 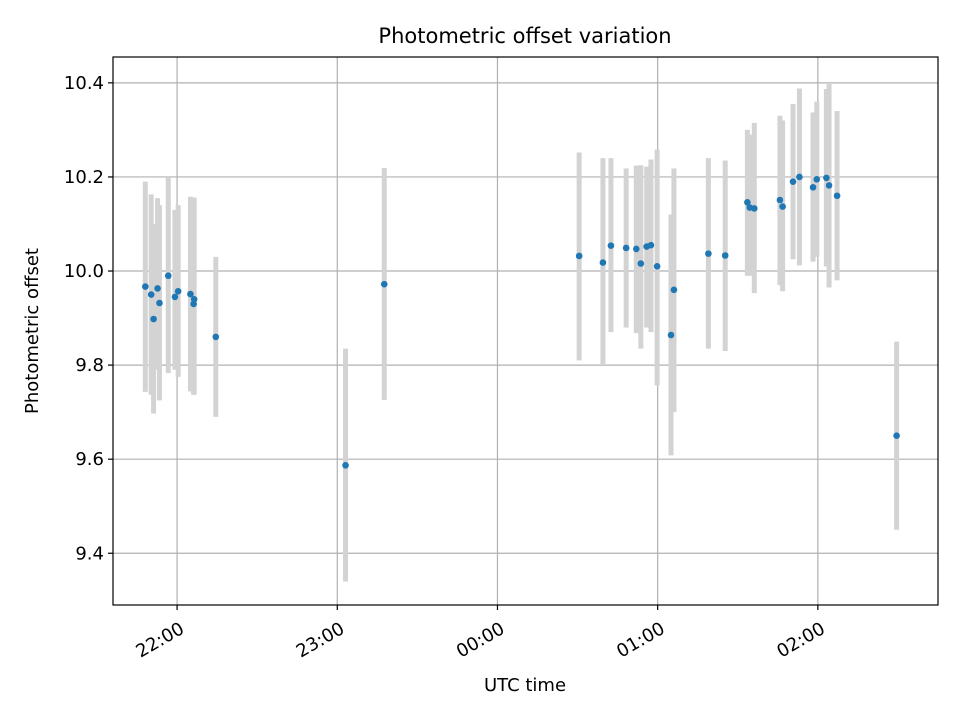 I want to click on y-axis-ticks: 9.4 9.6 9.8 10.0 10.2 10.4, so click(x=88, y=318).